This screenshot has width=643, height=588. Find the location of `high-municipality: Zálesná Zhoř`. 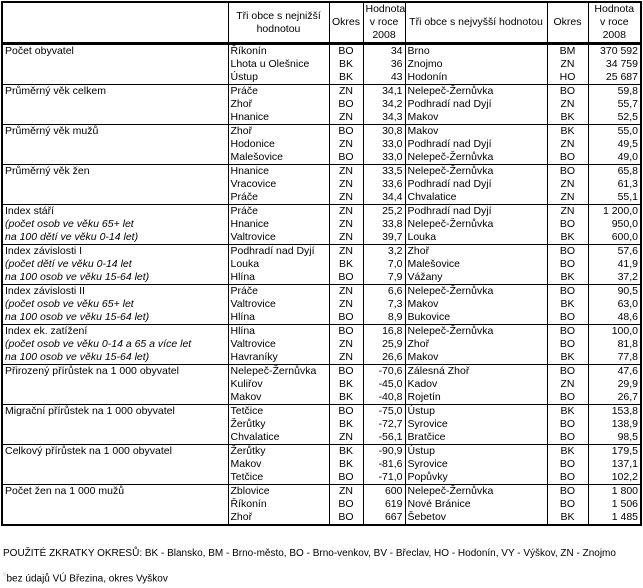

high-municipality: Zálesná Zhoř is located at coordinates (476, 371).